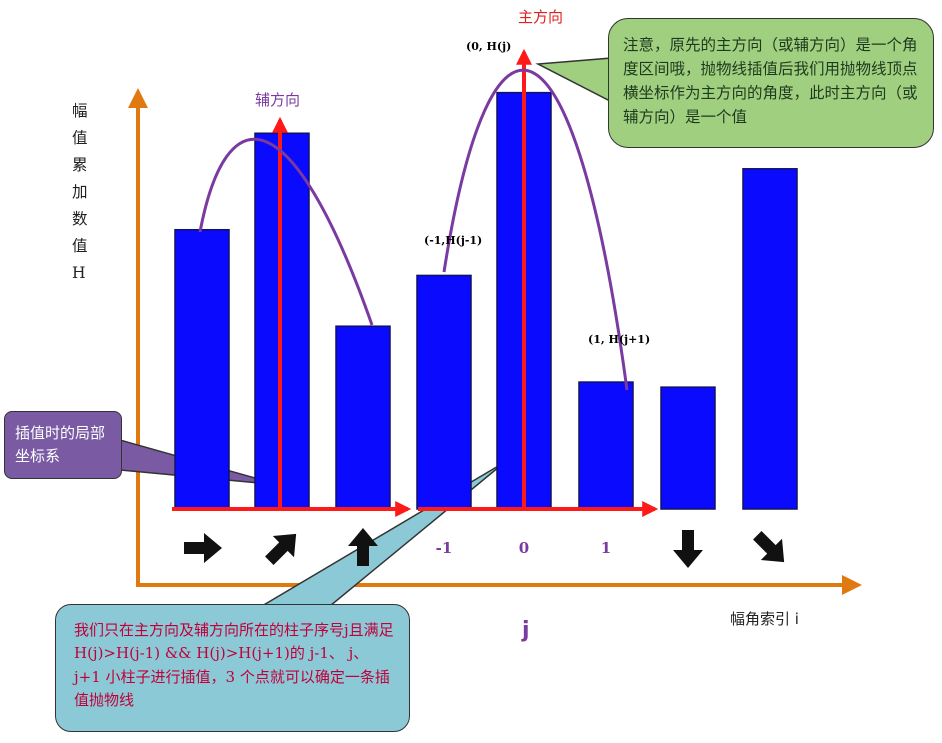 This screenshot has height=743, width=942. What do you see at coordinates (203, 548) in the screenshot?
I see `arrow-right-icon` at bounding box center [203, 548].